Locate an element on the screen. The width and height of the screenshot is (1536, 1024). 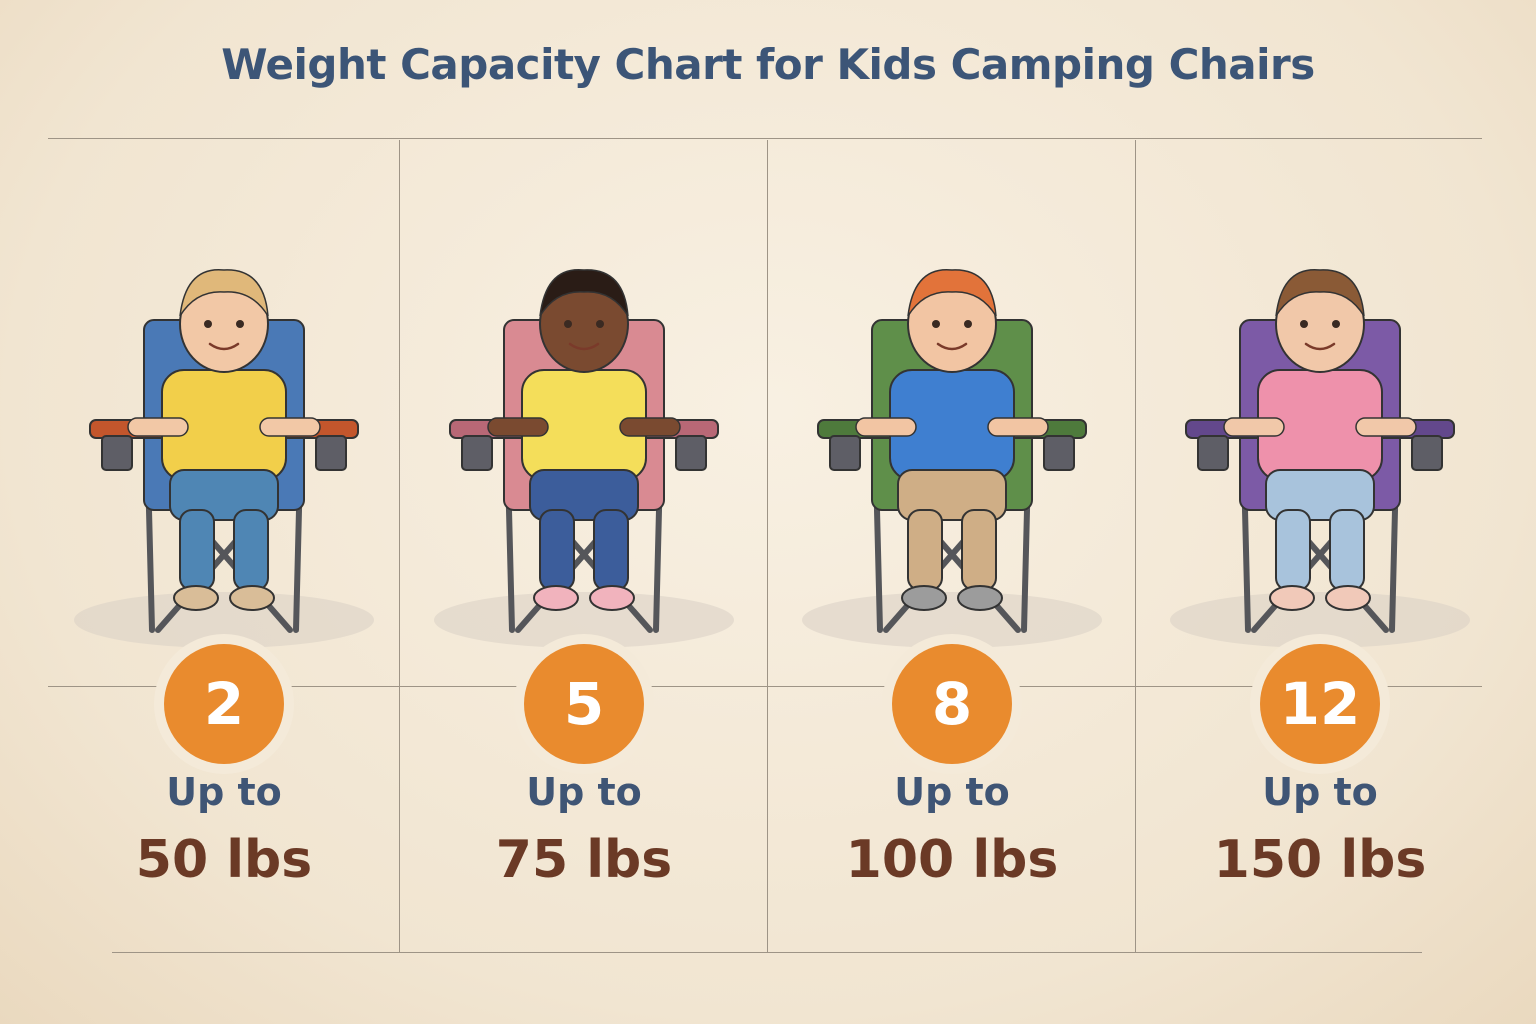
age-badge: 12 is located at coordinates (1320, 704).